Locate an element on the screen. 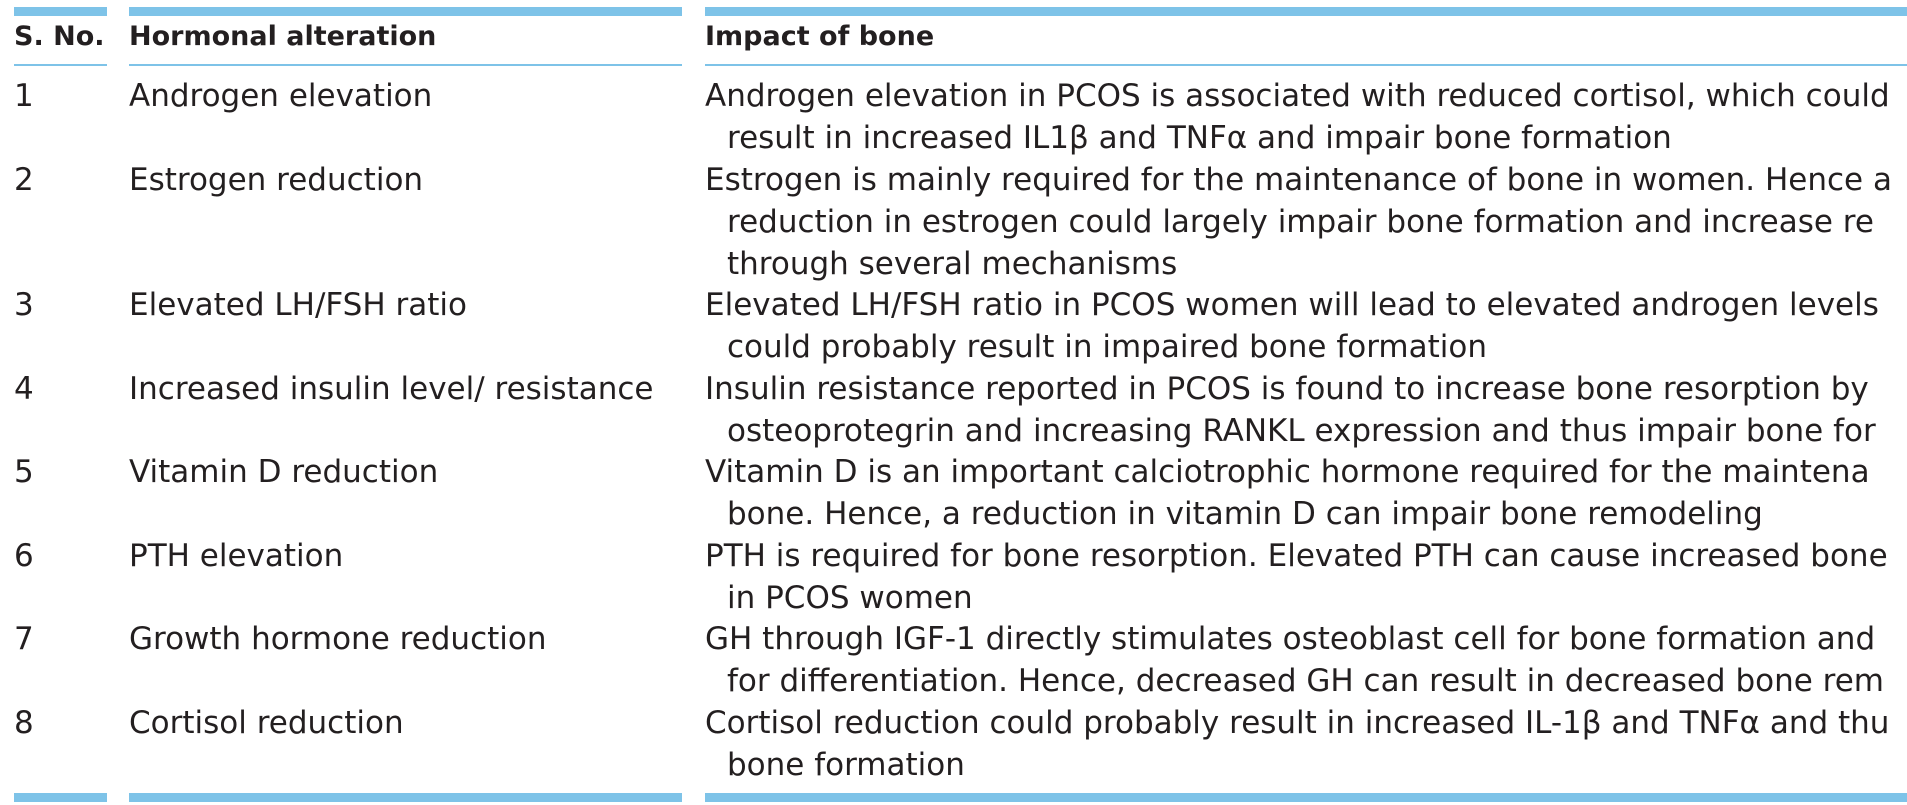 This screenshot has height=805, width=1907. top-rule-col2 is located at coordinates (405, 11).